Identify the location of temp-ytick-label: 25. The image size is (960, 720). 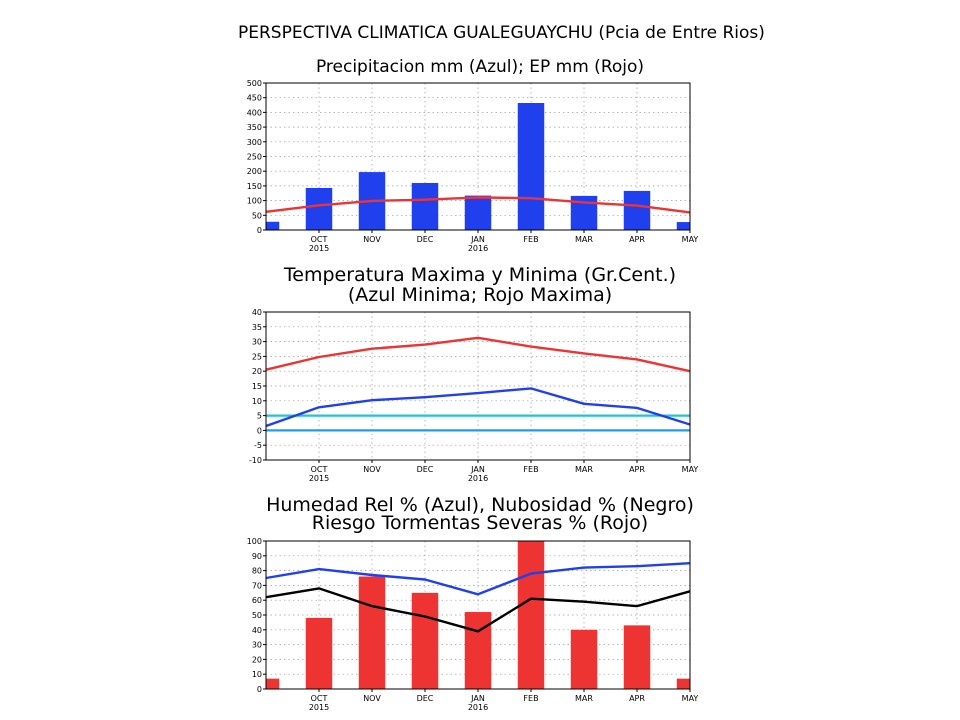
(257, 356).